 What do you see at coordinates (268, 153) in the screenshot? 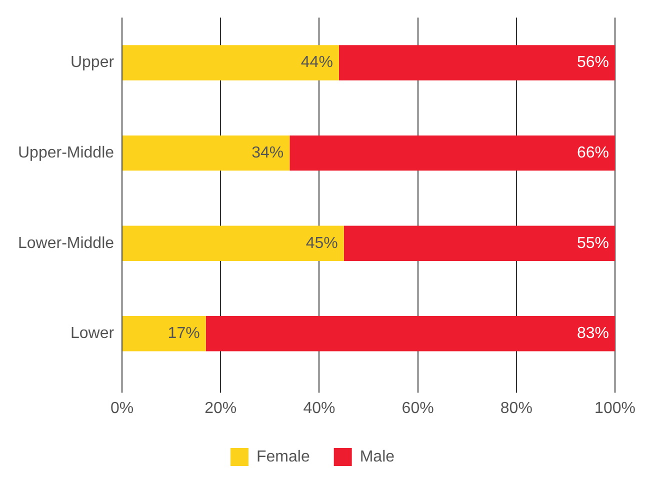
I see `data-label: 34%` at bounding box center [268, 153].